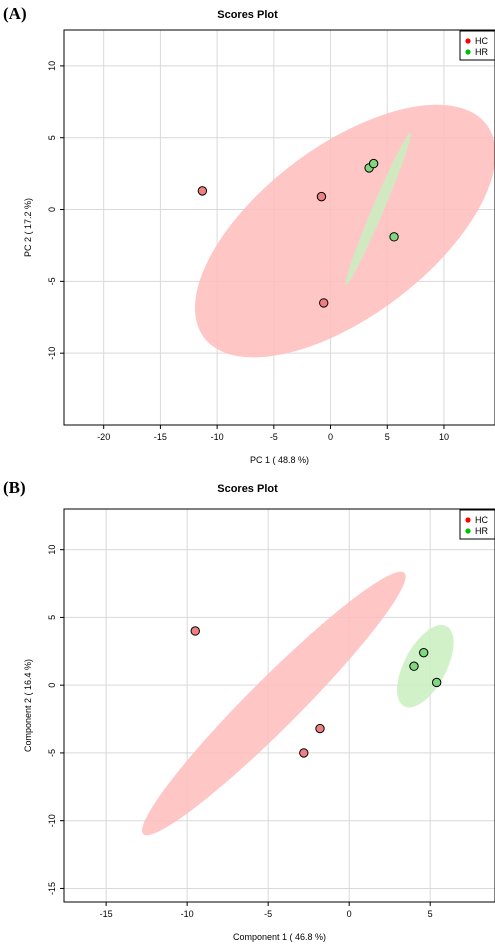  What do you see at coordinates (274, 703) in the screenshot?
I see `confidence-ellipse-hc` at bounding box center [274, 703].